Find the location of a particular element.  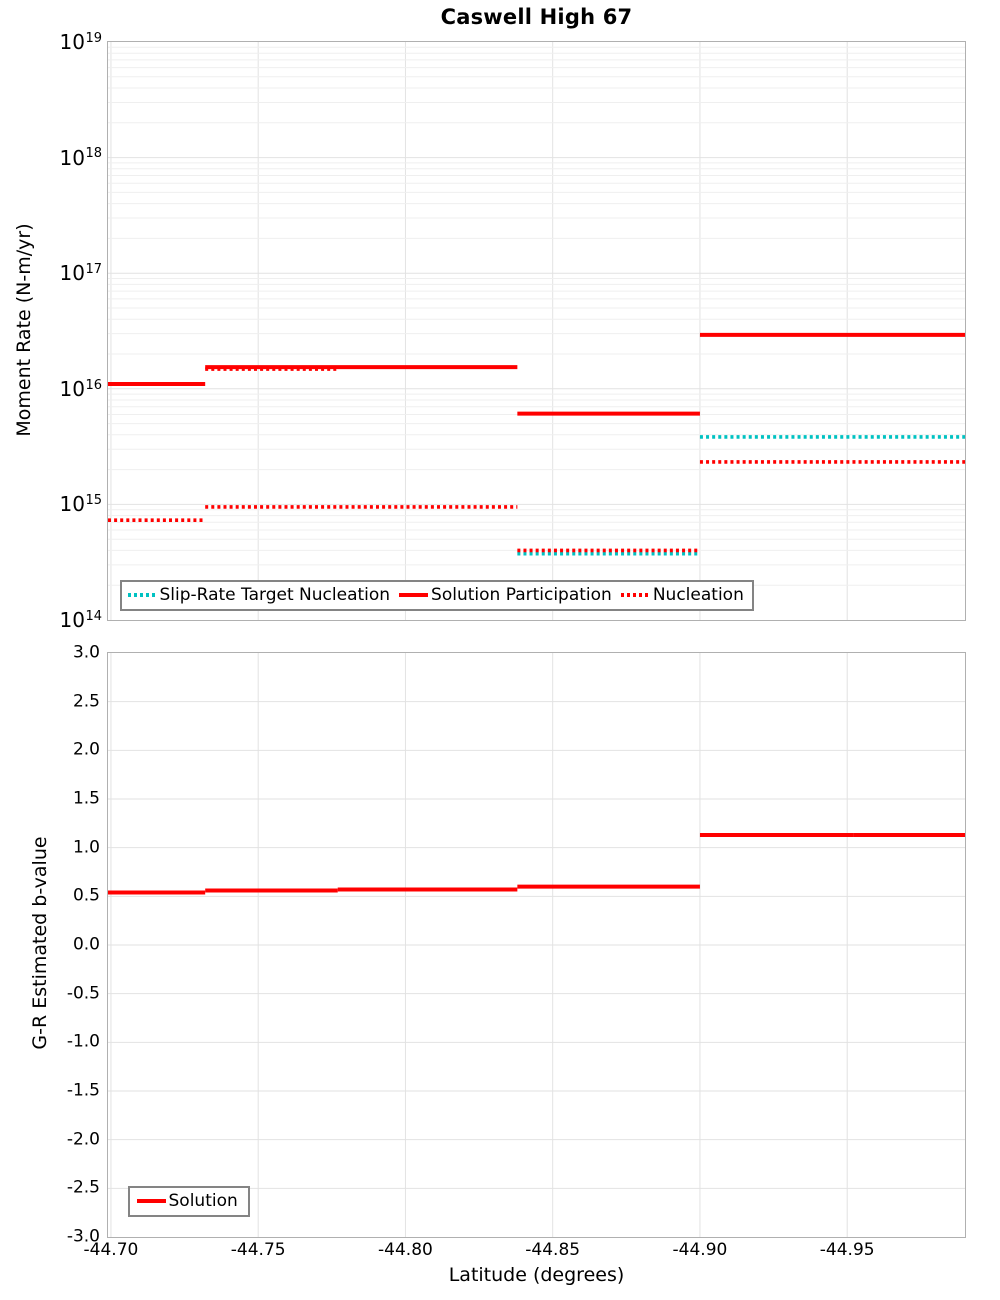

legend-item-slip-rate-target: Slip-Rate Target Nucleation is located at coordinates (259, 594).